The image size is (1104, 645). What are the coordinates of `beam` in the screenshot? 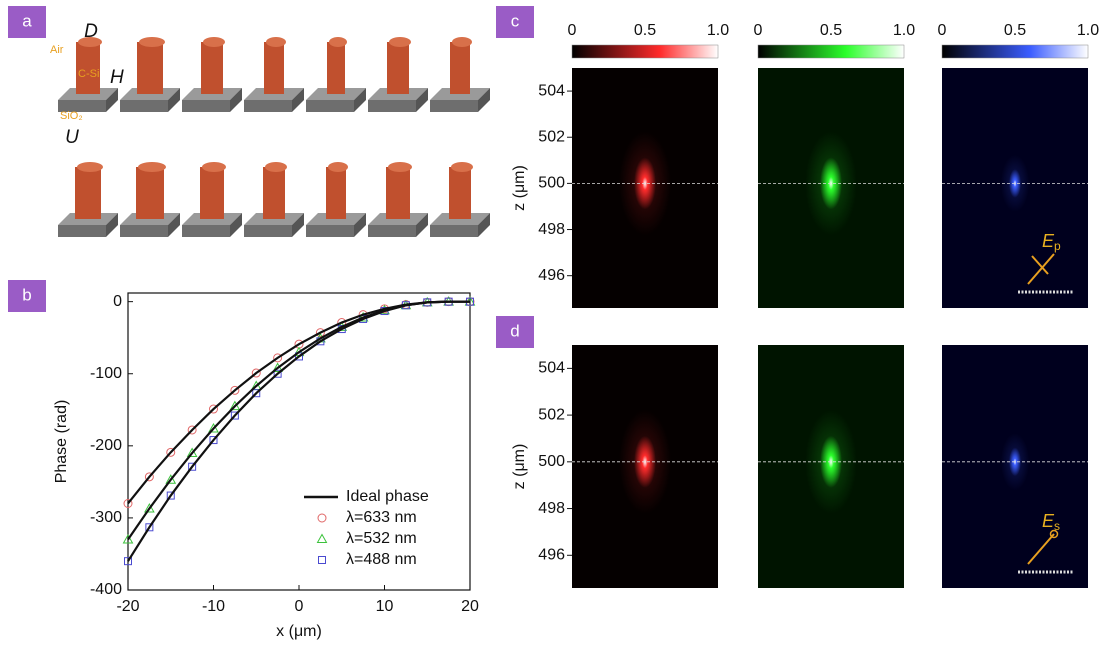 It's located at (1041, 549).